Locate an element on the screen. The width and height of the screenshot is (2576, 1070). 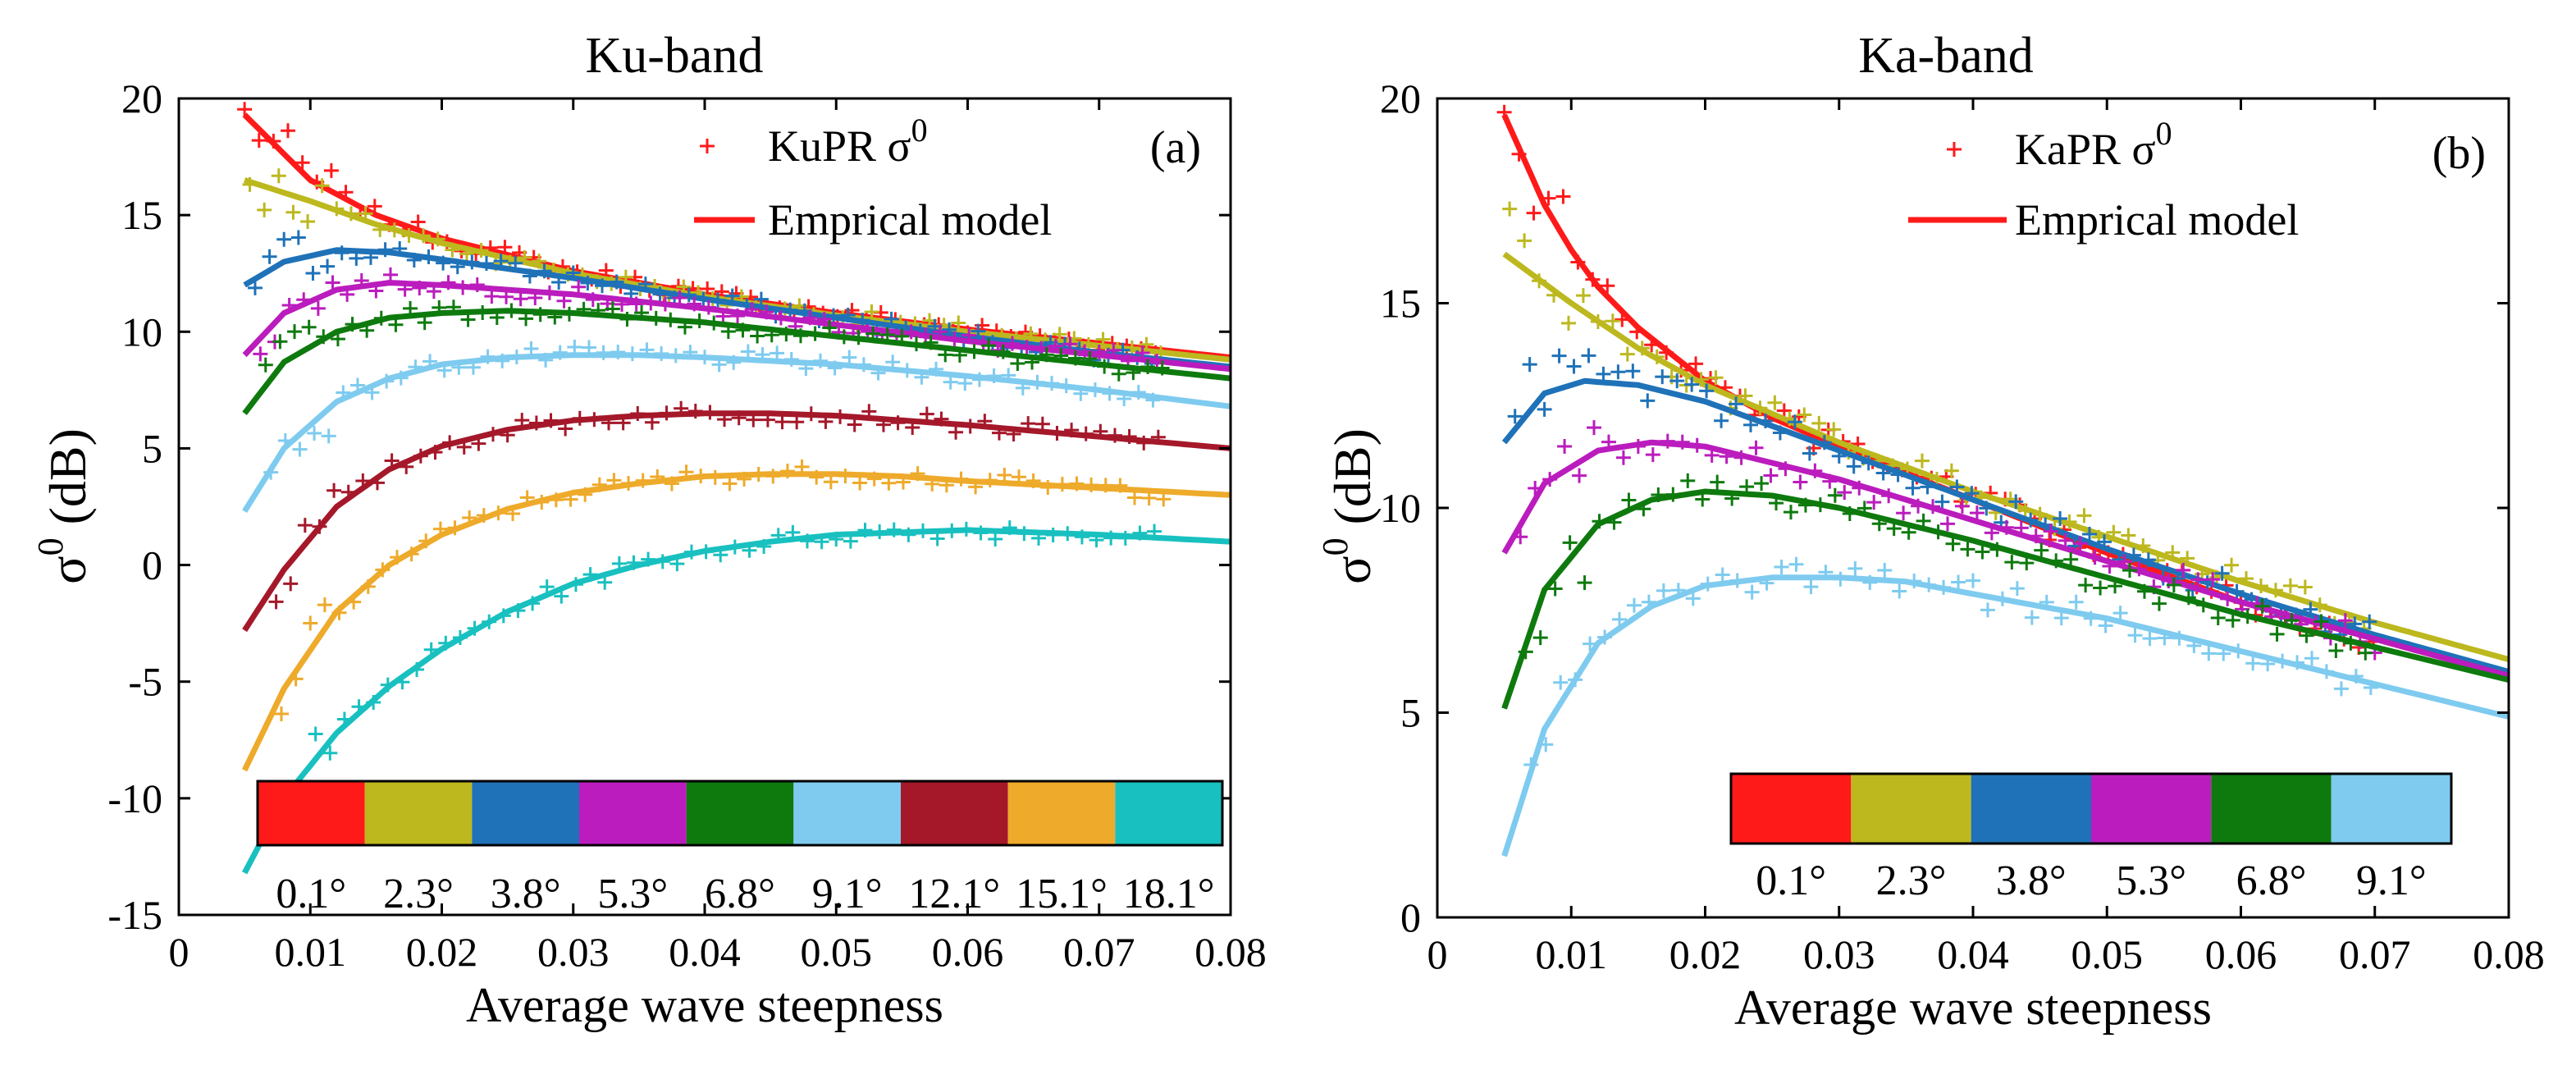
legend-scatter-marker is located at coordinates (708, 146).